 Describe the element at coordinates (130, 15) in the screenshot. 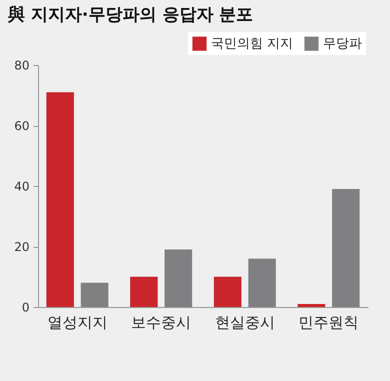

I see `chart-title: 與 지지자·무당파의 응답자 분포` at that location.